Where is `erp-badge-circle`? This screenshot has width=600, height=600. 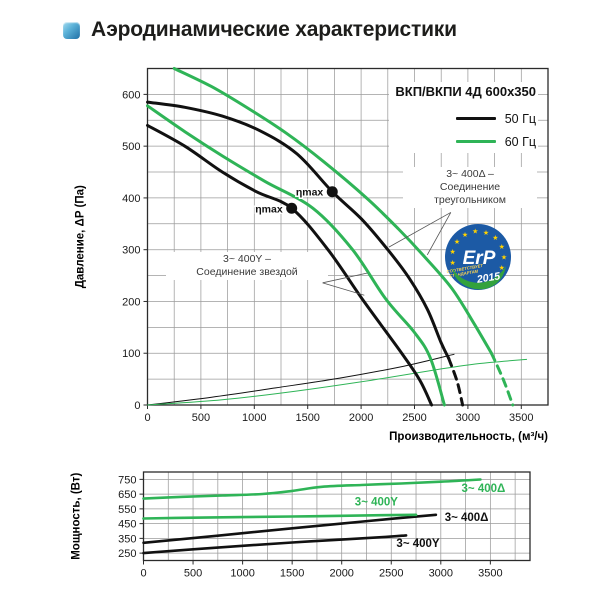 erp-badge-circle is located at coordinates (478, 257).